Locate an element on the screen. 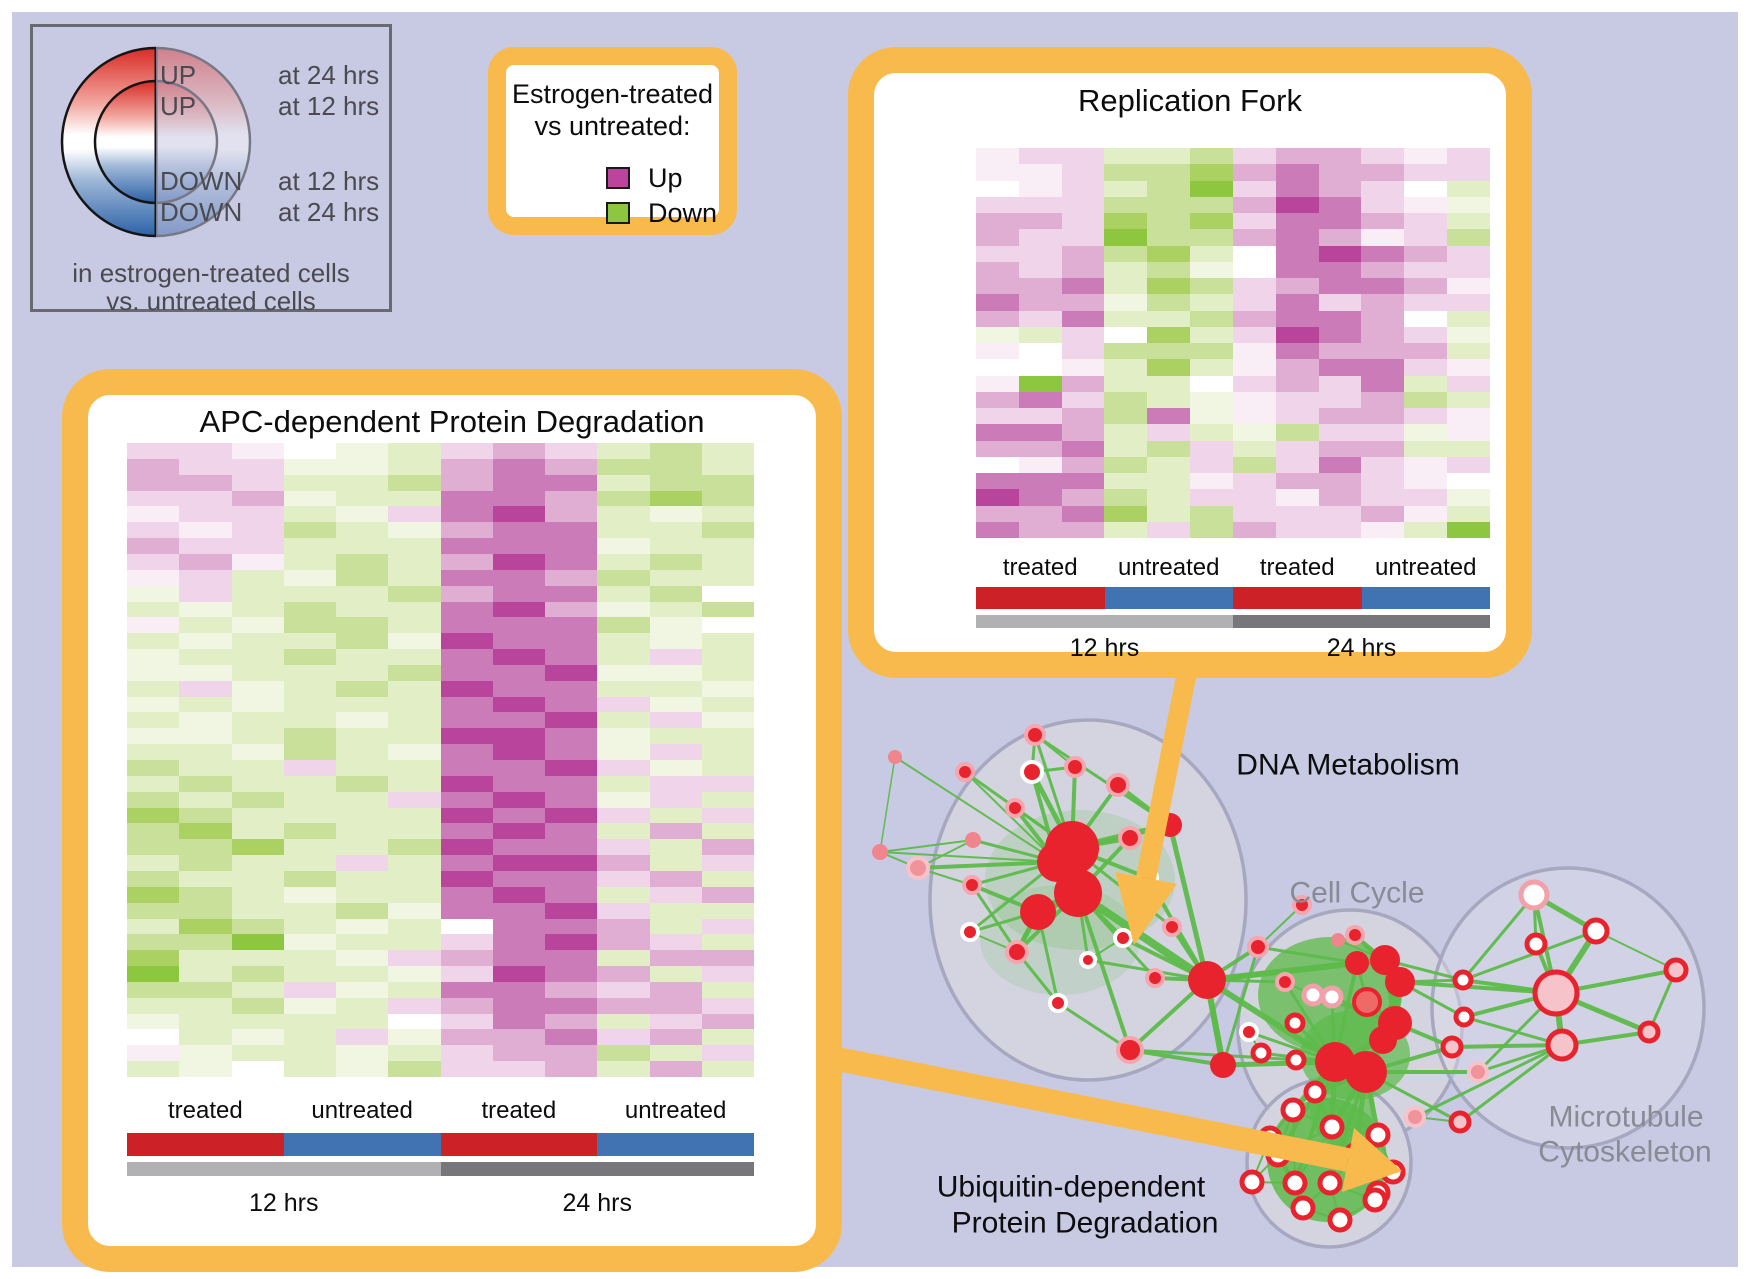  time-label: 24 hrs is located at coordinates (1361, 648).